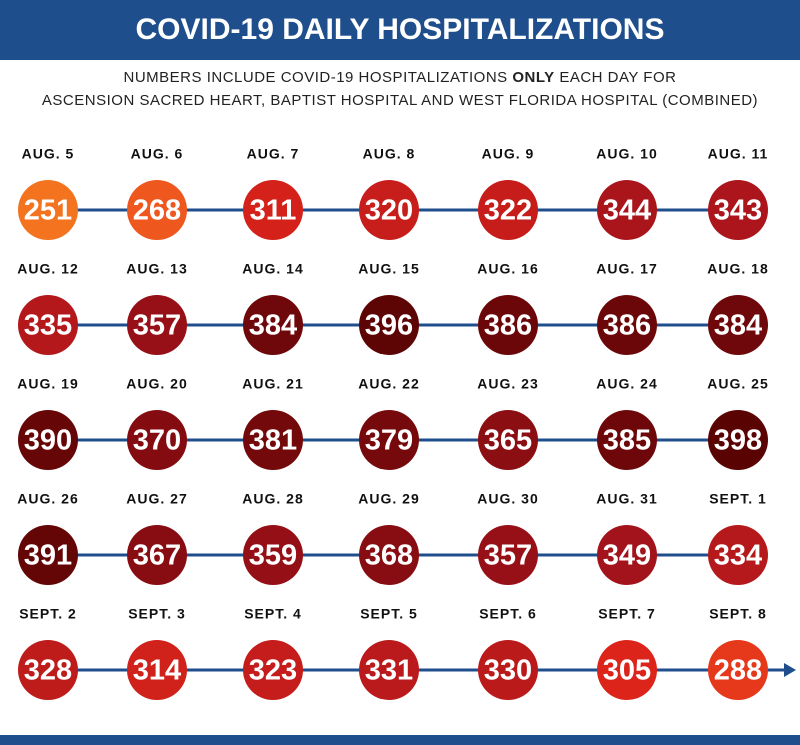 This screenshot has height=745, width=800. Describe the element at coordinates (616, 77) in the screenshot. I see `subtitle-text: EACH DAY FOR` at that location.